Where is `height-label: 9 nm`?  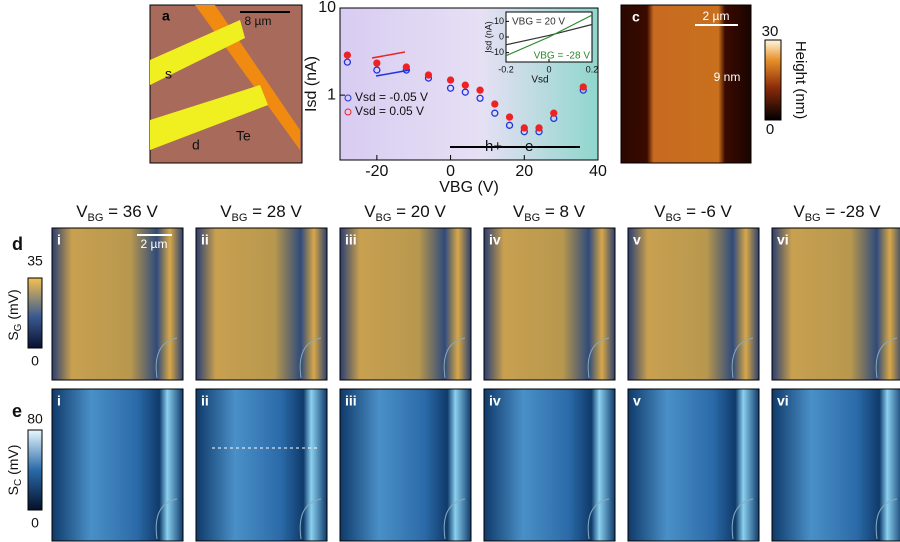 height-label: 9 nm is located at coordinates (727, 77).